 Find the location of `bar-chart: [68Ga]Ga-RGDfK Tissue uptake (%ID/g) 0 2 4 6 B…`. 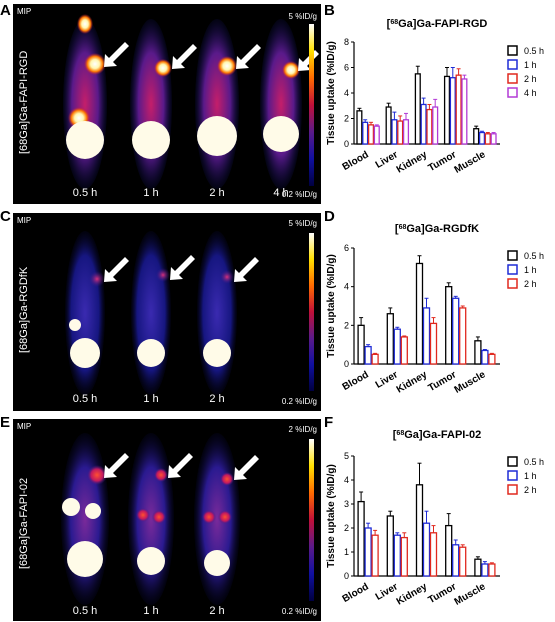

bar-chart: [68Ga]Ga-RGDfK Tissue uptake (%ID/g) 0 2 4 6 B… is located at coordinates (435, 309).